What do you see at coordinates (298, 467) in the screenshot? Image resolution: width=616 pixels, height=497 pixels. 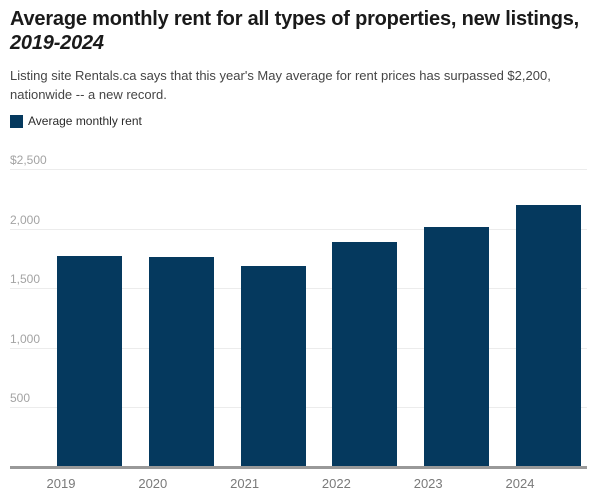 I see `x-axis-line` at bounding box center [298, 467].